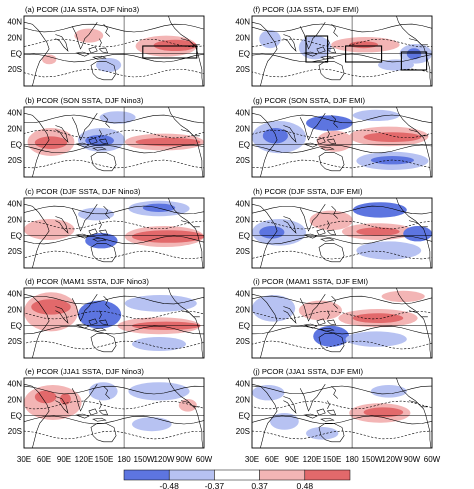 The width and height of the screenshot is (474, 489). I want to click on map-panel: (h) PCOR (DJF SSTA, DJF EMI), so click(342, 228).